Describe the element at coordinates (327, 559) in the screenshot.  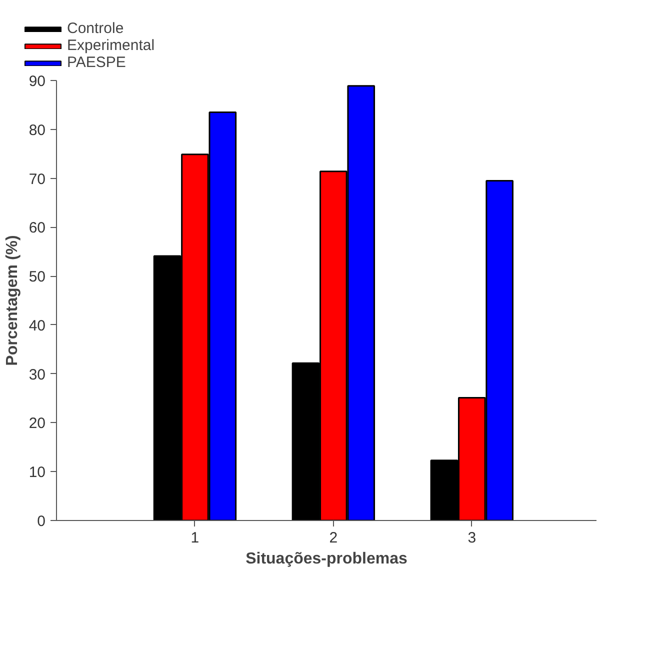
I see `x-axis-title: Situações-problemas` at that location.